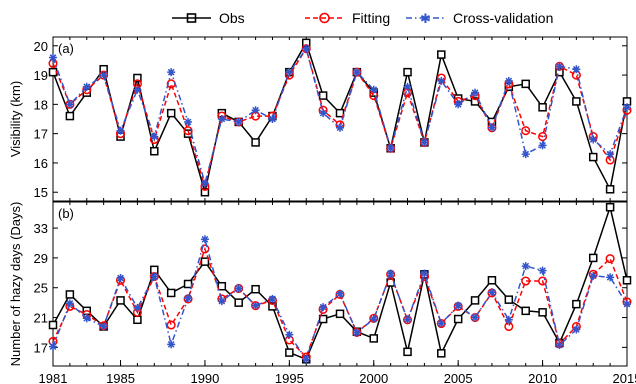 The height and width of the screenshot is (384, 636). I want to click on panel-b-y-tick-label: 33, so click(41, 228).